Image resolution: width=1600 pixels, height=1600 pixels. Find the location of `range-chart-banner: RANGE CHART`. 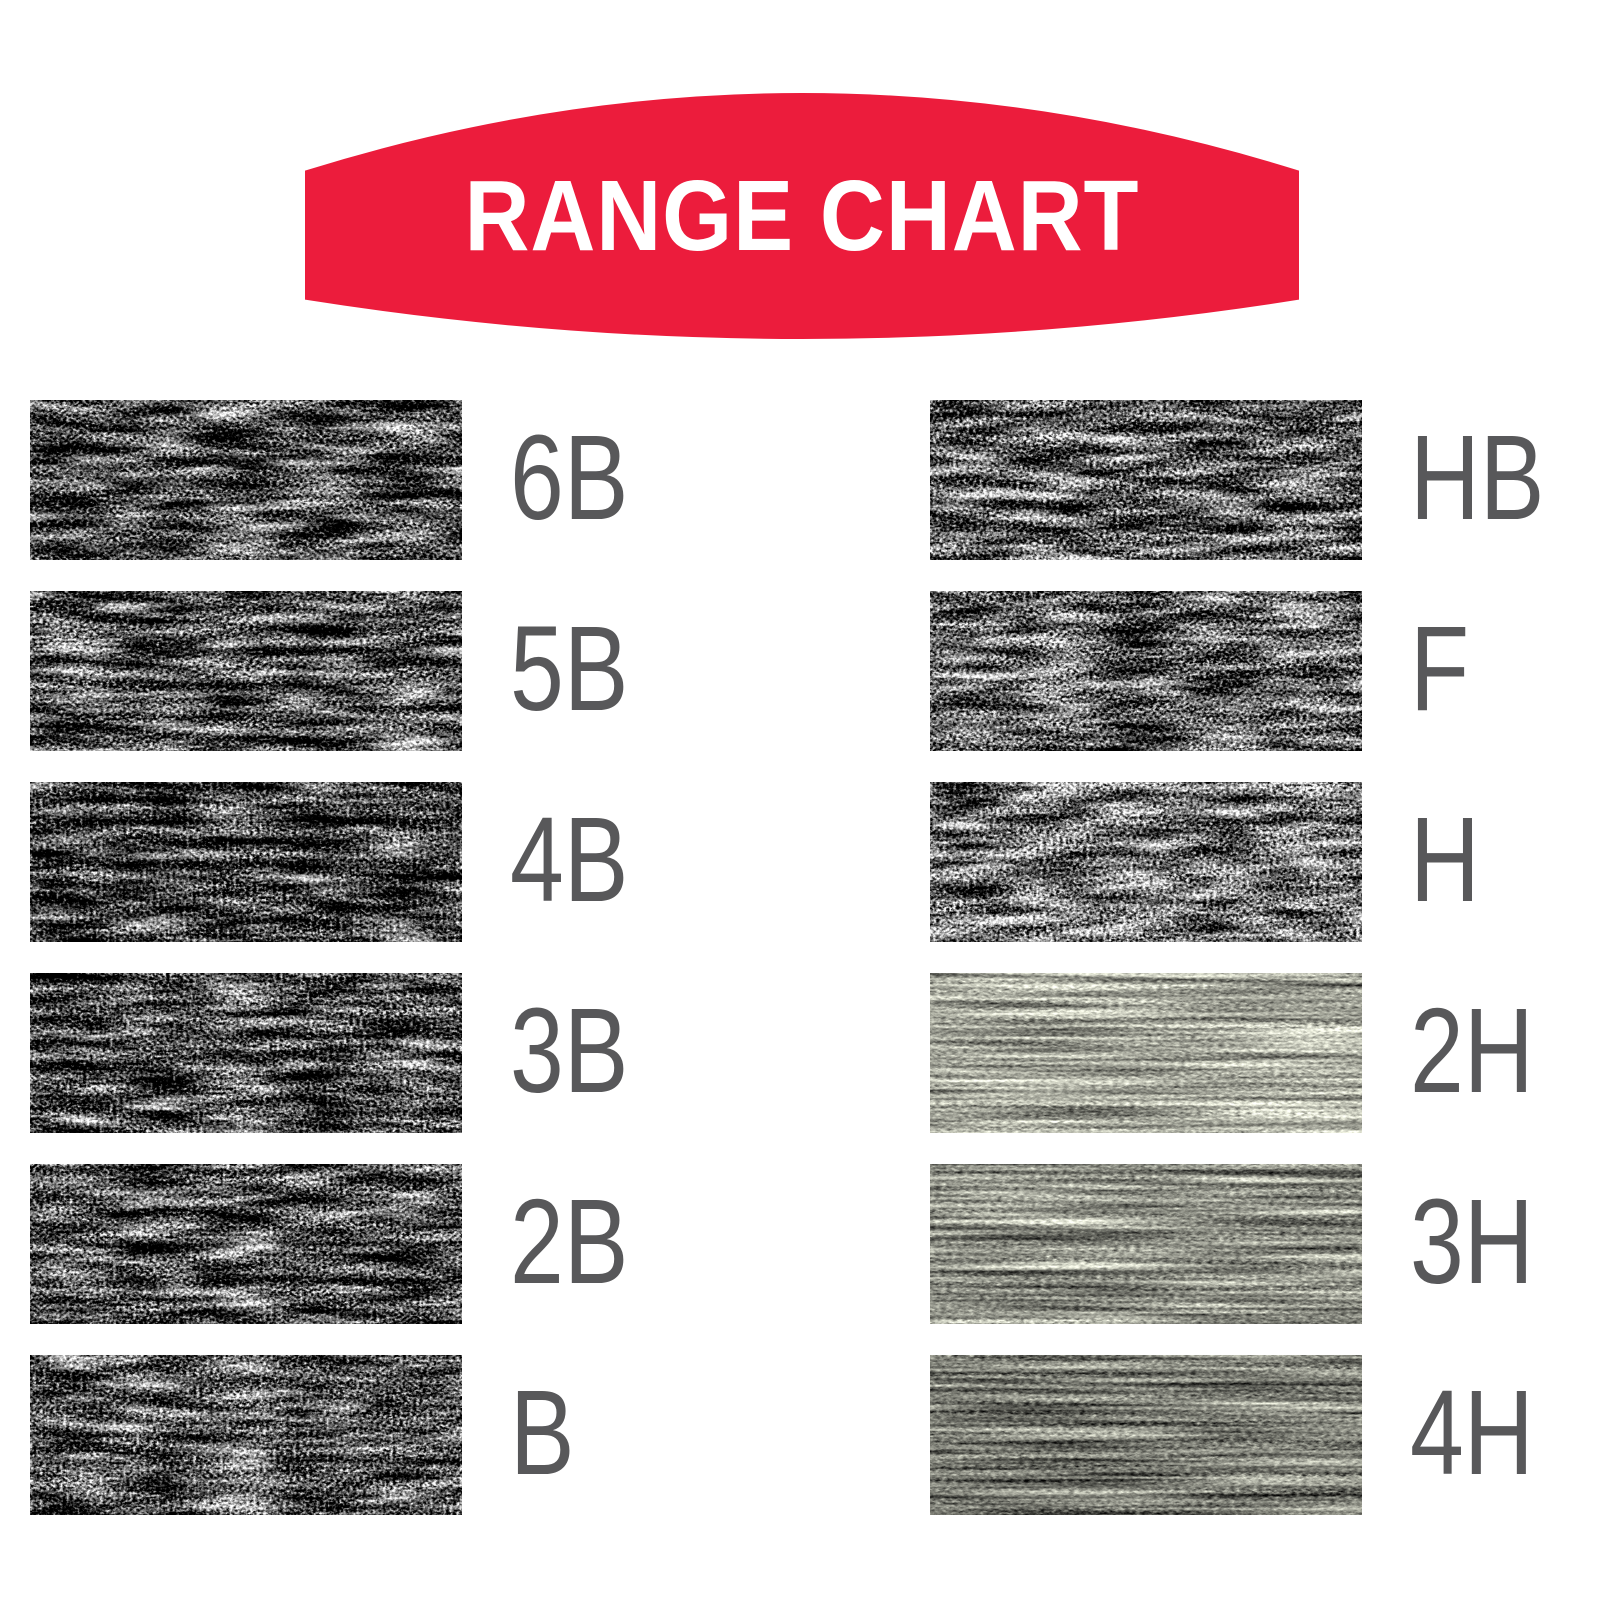

range-chart-banner: RANGE CHART is located at coordinates (802, 216).